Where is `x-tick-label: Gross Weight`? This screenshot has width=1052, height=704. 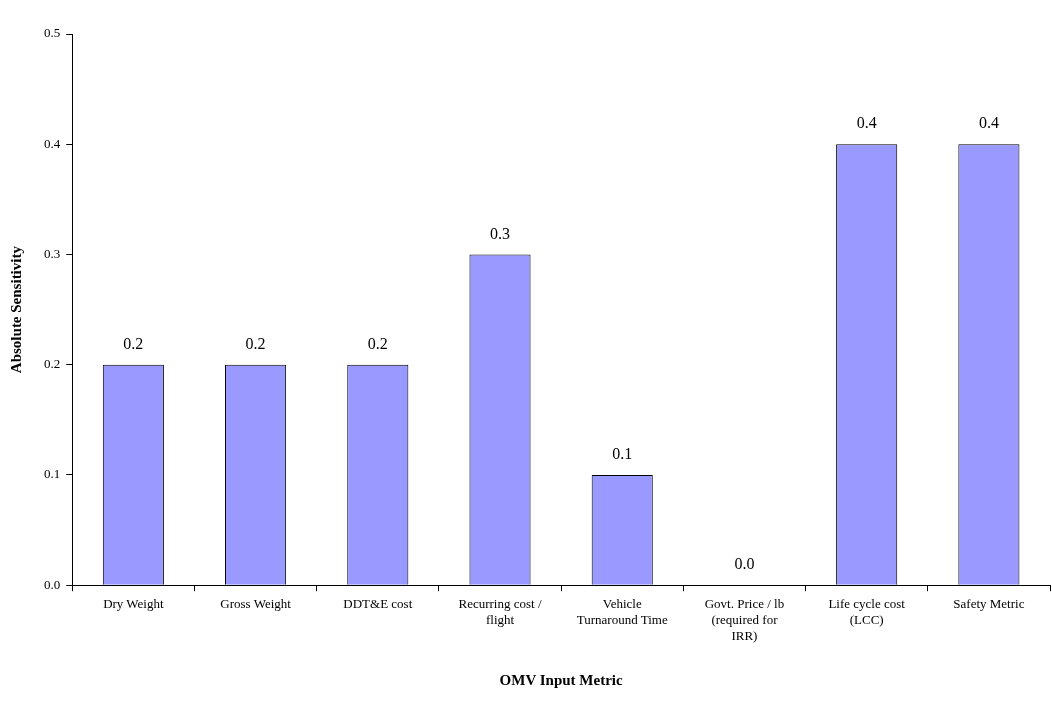 x-tick-label: Gross Weight is located at coordinates (256, 604).